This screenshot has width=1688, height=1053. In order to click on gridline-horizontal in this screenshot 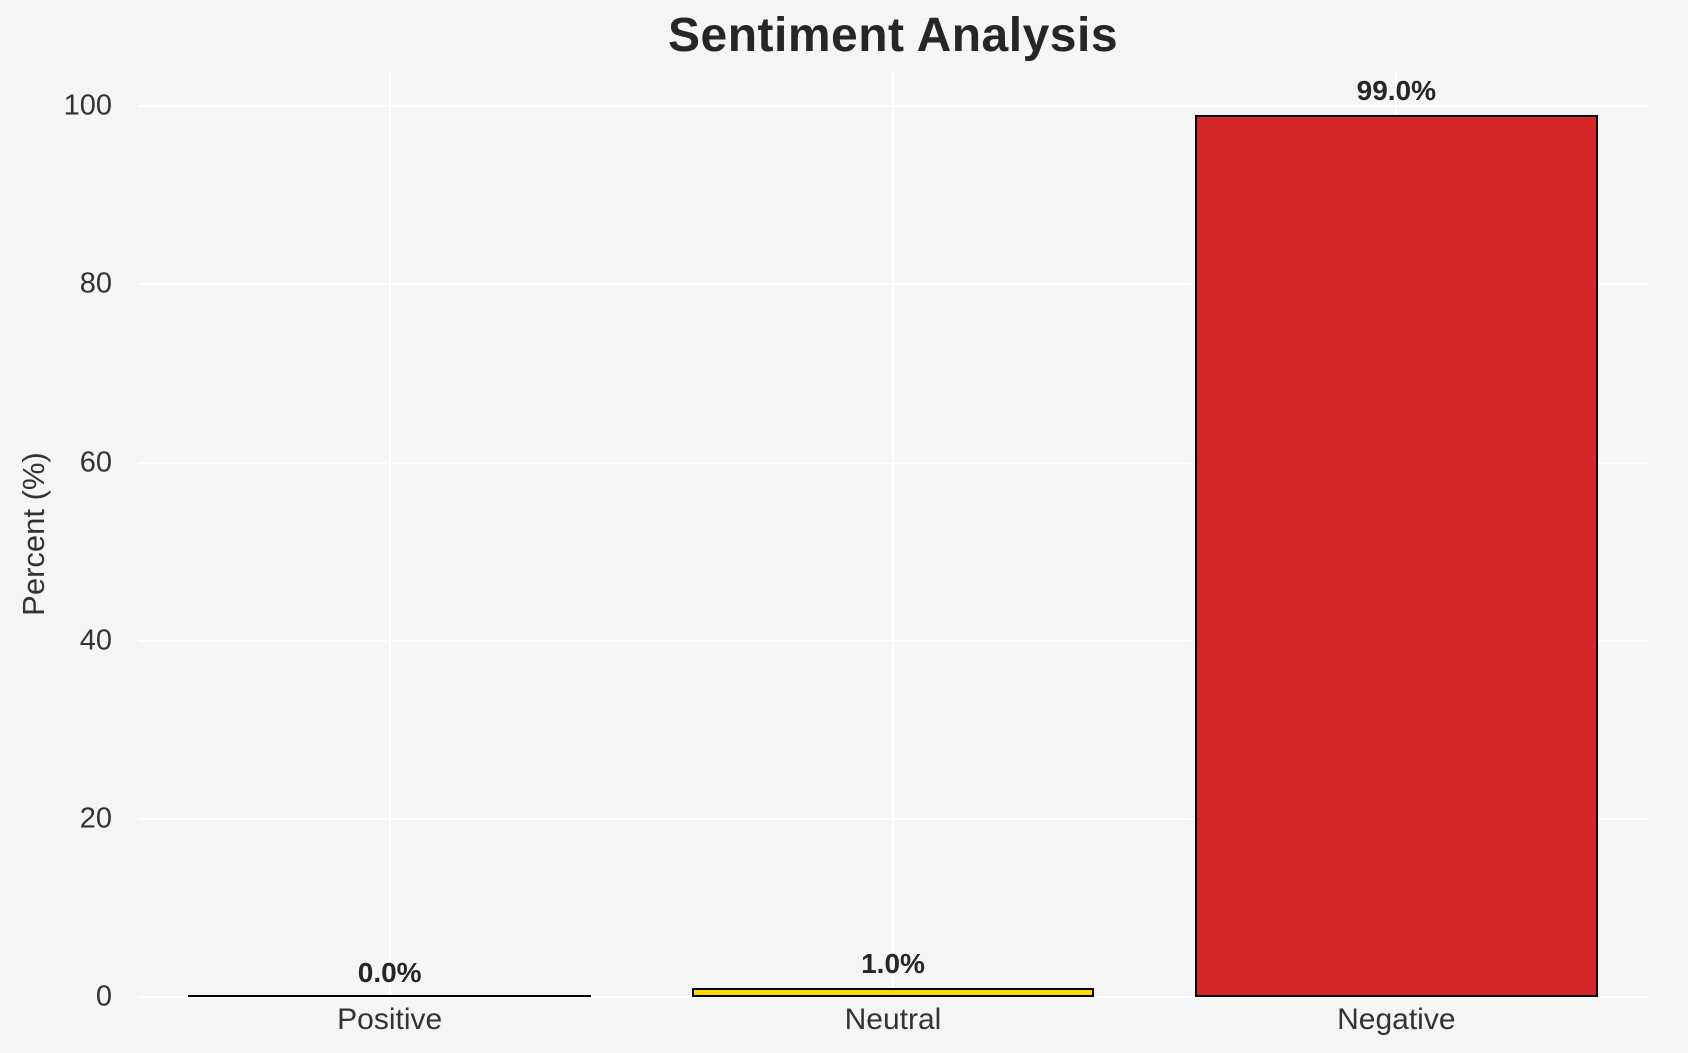, I will do `click(893, 997)`.